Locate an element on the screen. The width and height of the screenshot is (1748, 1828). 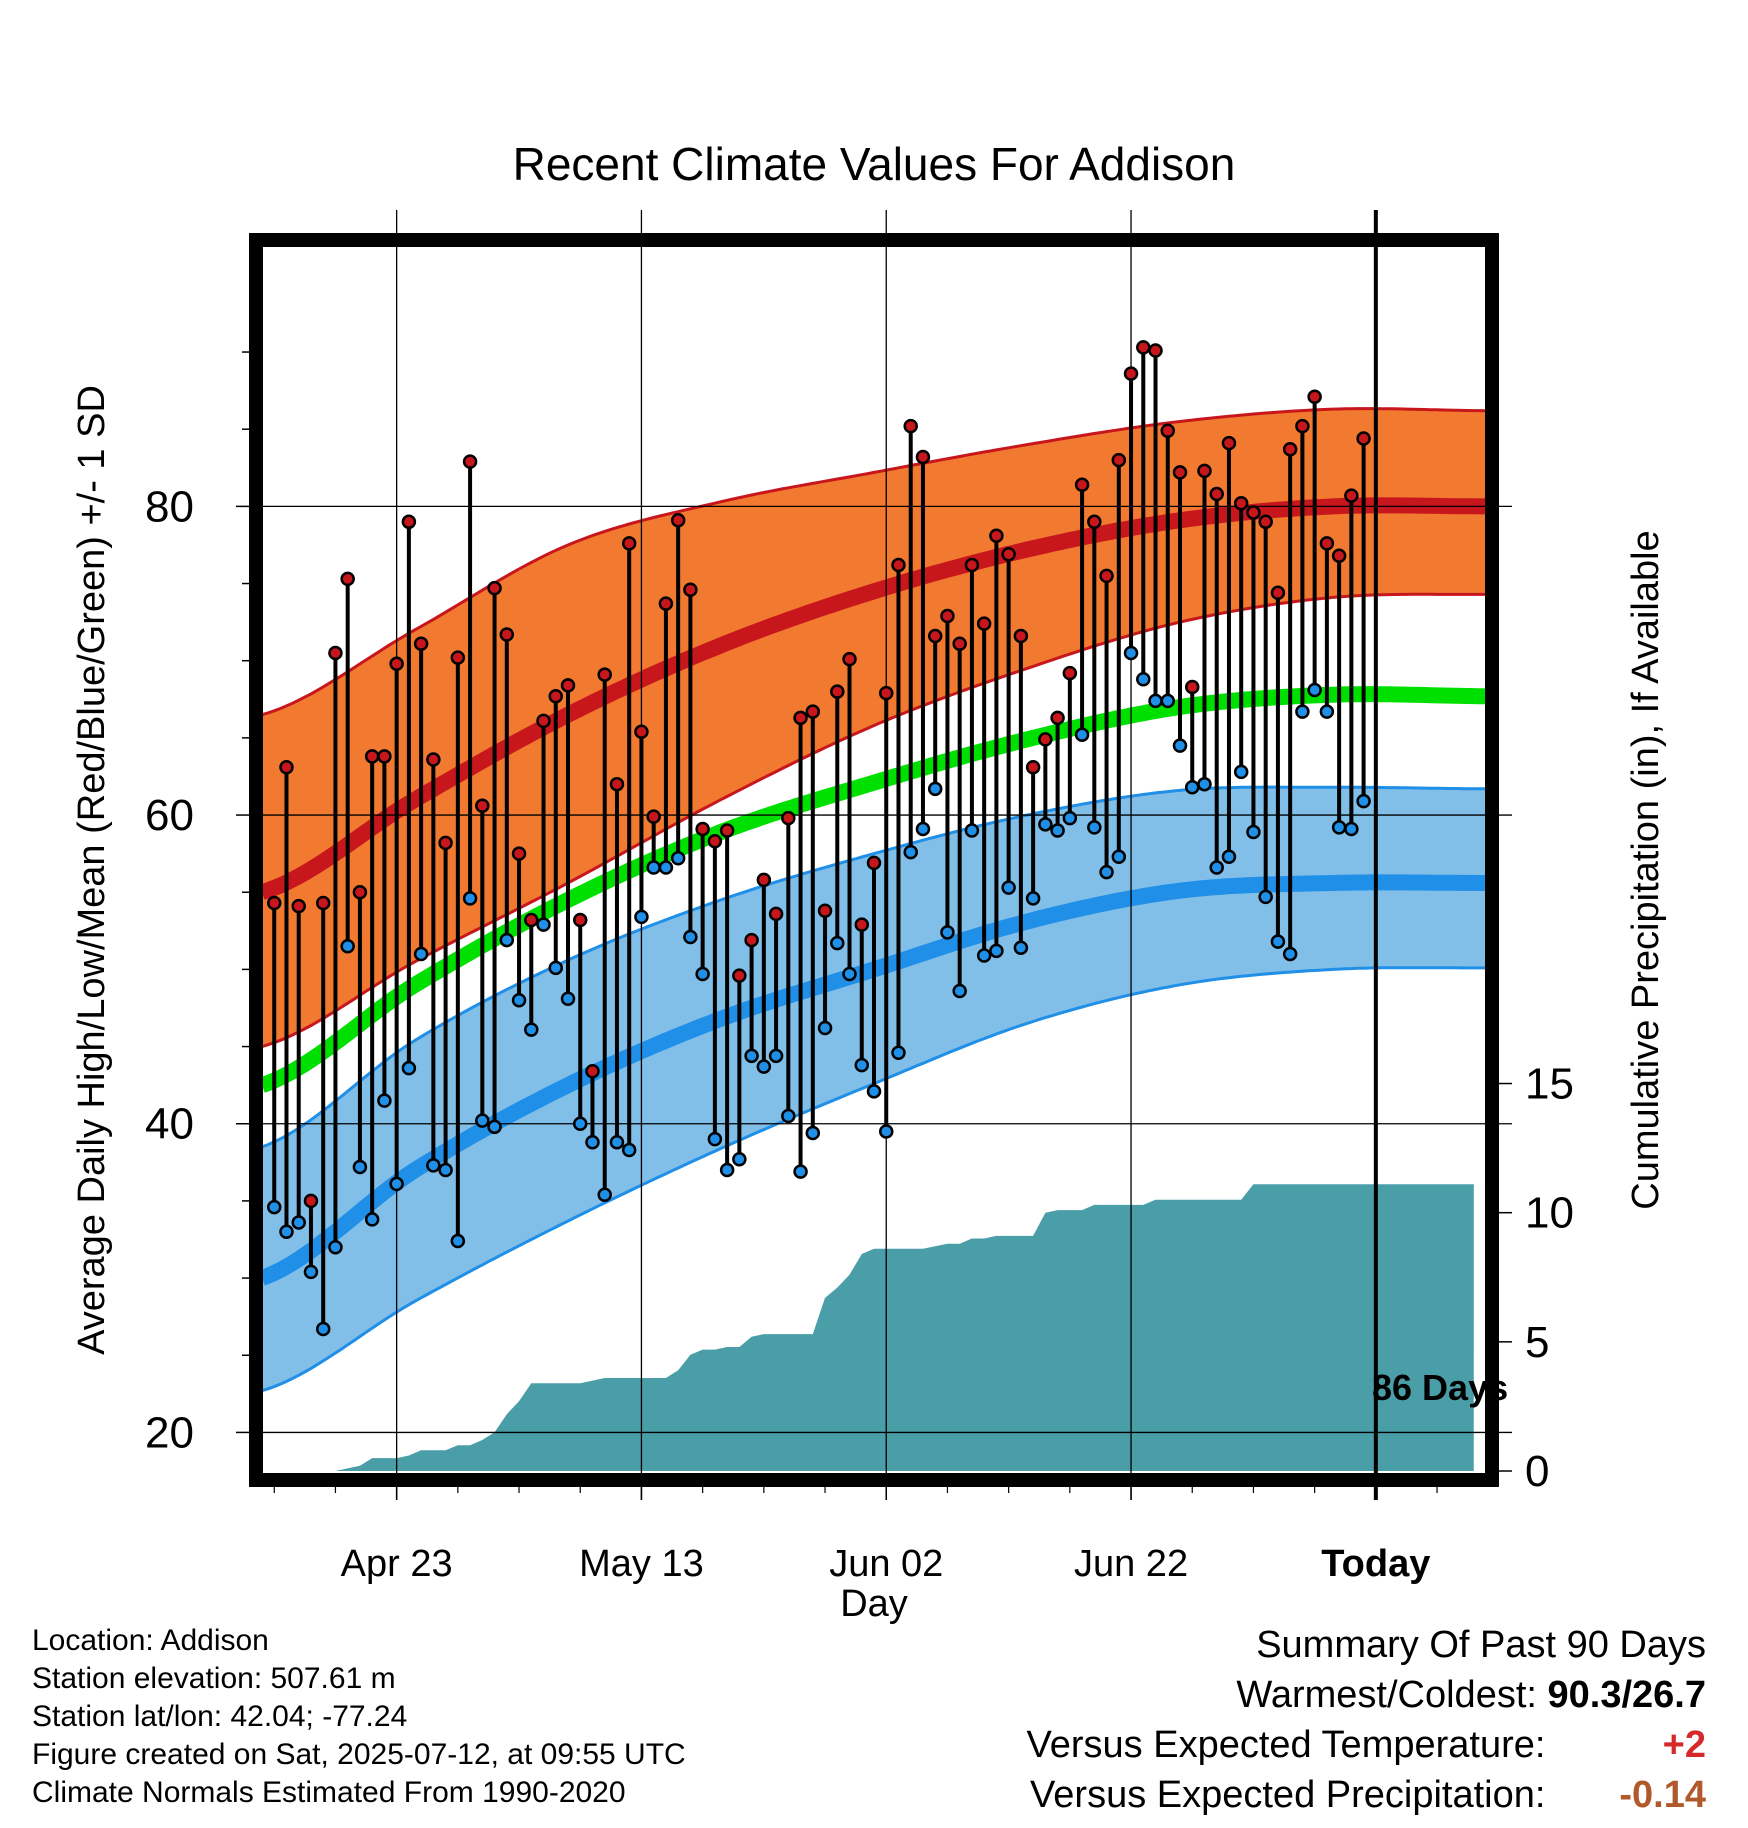
temp-label: Versus Expected Temperature: is located at coordinates (1286, 1745).